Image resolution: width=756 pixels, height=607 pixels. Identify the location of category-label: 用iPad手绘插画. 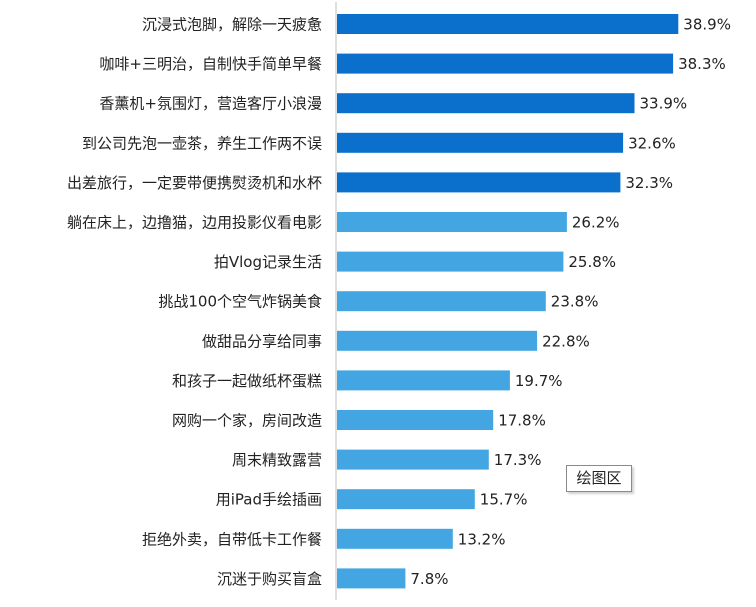
(269, 500).